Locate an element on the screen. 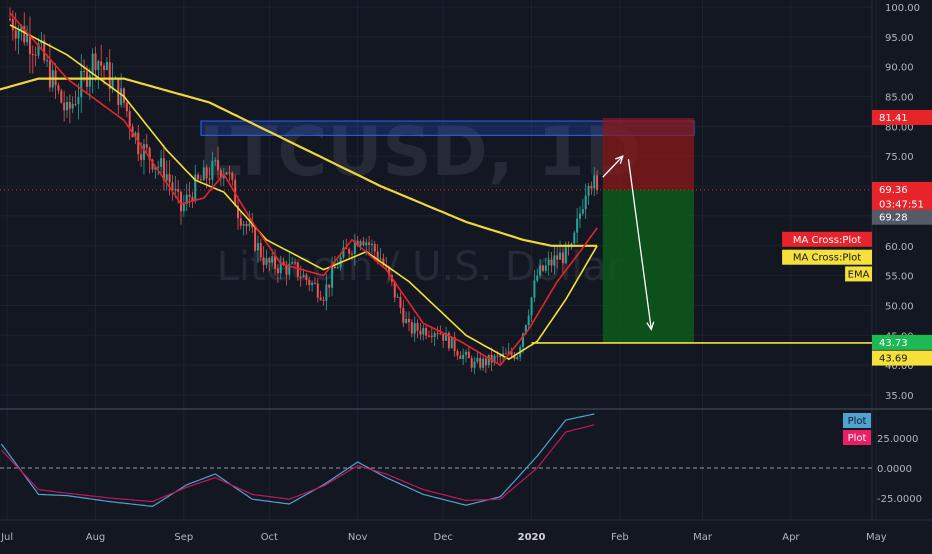  arrows is located at coordinates (628, 243).